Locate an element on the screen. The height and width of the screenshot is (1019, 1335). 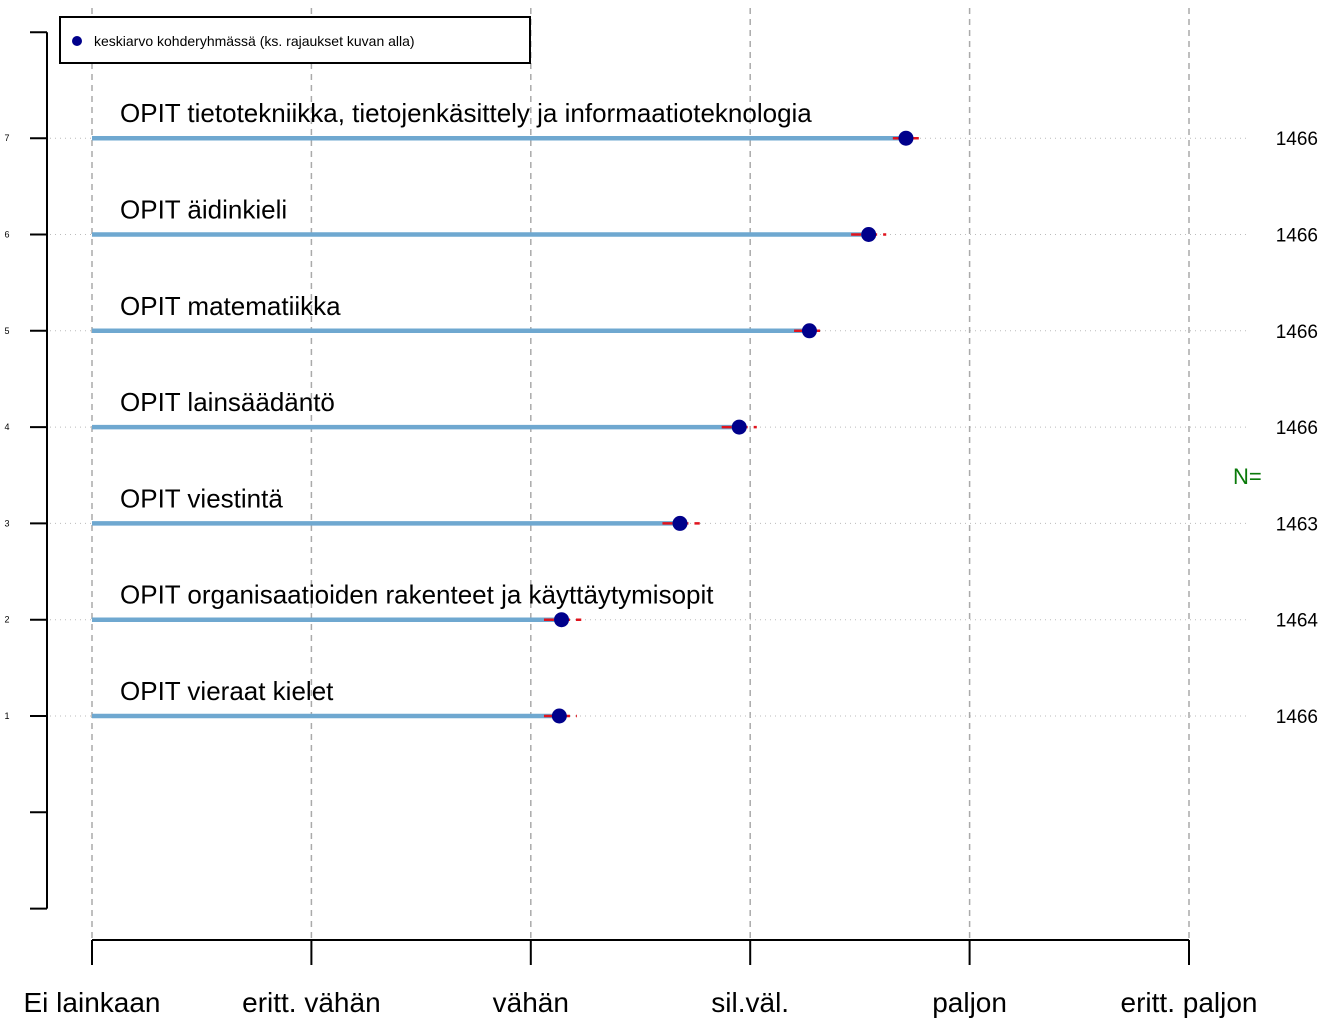
y-tick-label: 7 is located at coordinates (6, 138).